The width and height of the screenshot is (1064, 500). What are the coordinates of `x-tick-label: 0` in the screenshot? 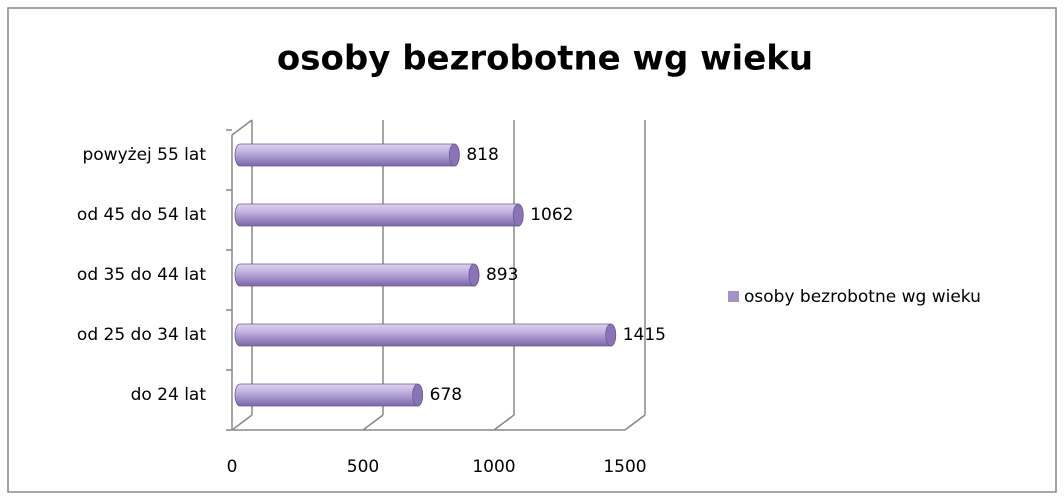 It's located at (232, 467).